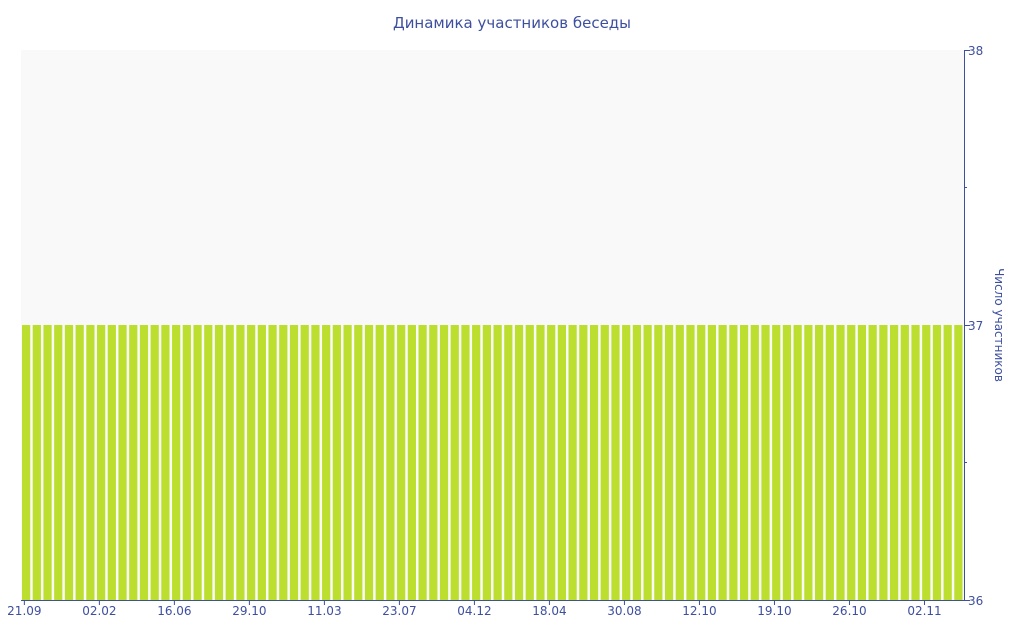  What do you see at coordinates (99, 611) in the screenshot?
I see `x-tick-label: 02.02` at bounding box center [99, 611].